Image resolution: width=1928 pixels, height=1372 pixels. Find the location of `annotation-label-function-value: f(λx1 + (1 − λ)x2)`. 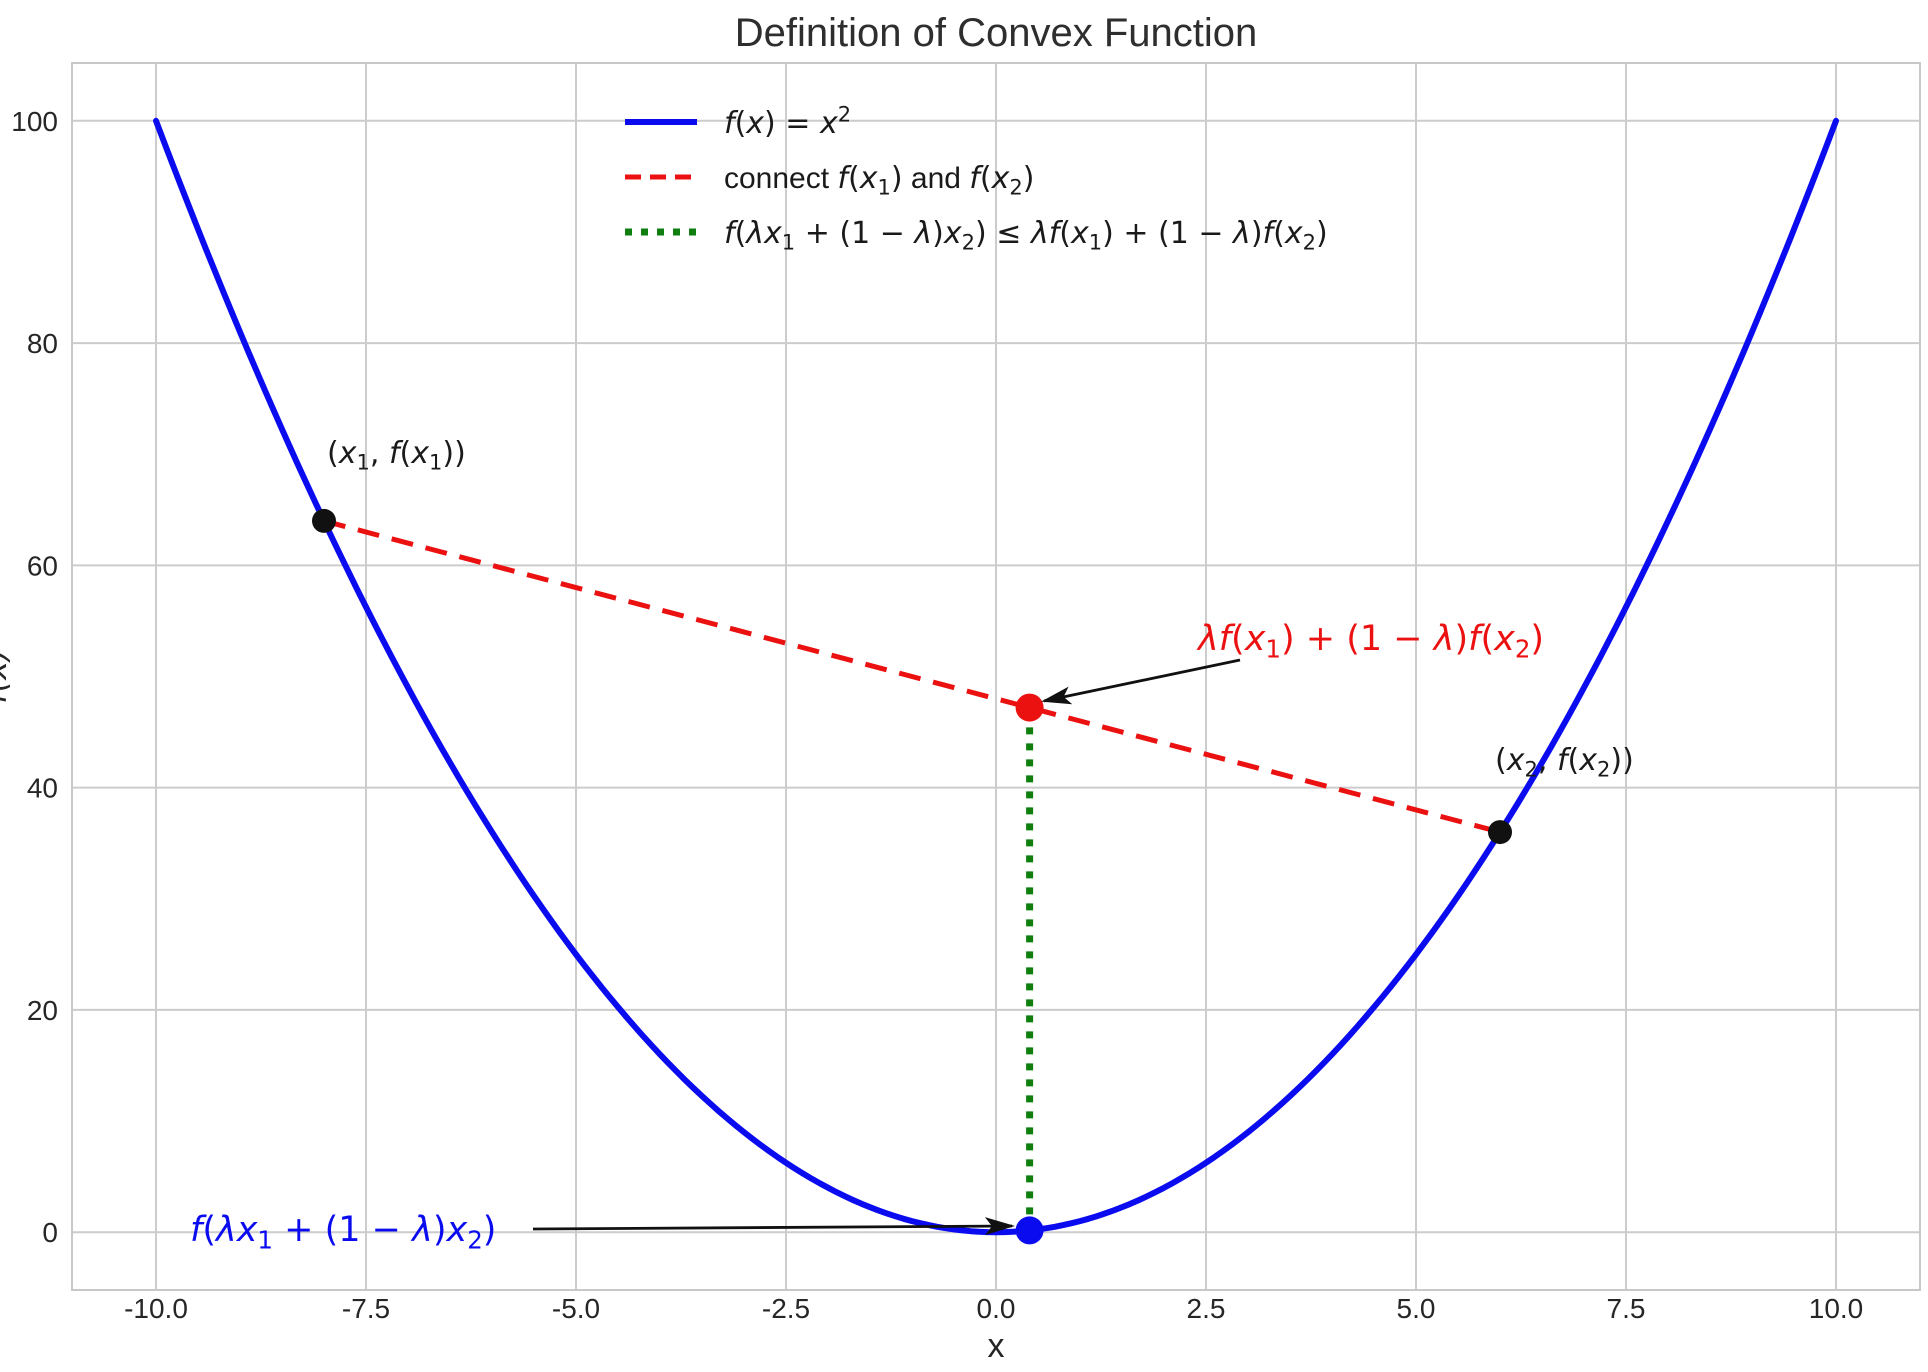

annotation-label-function-value: f(λx1 + (1 − λ)x2) is located at coordinates (343, 1232).